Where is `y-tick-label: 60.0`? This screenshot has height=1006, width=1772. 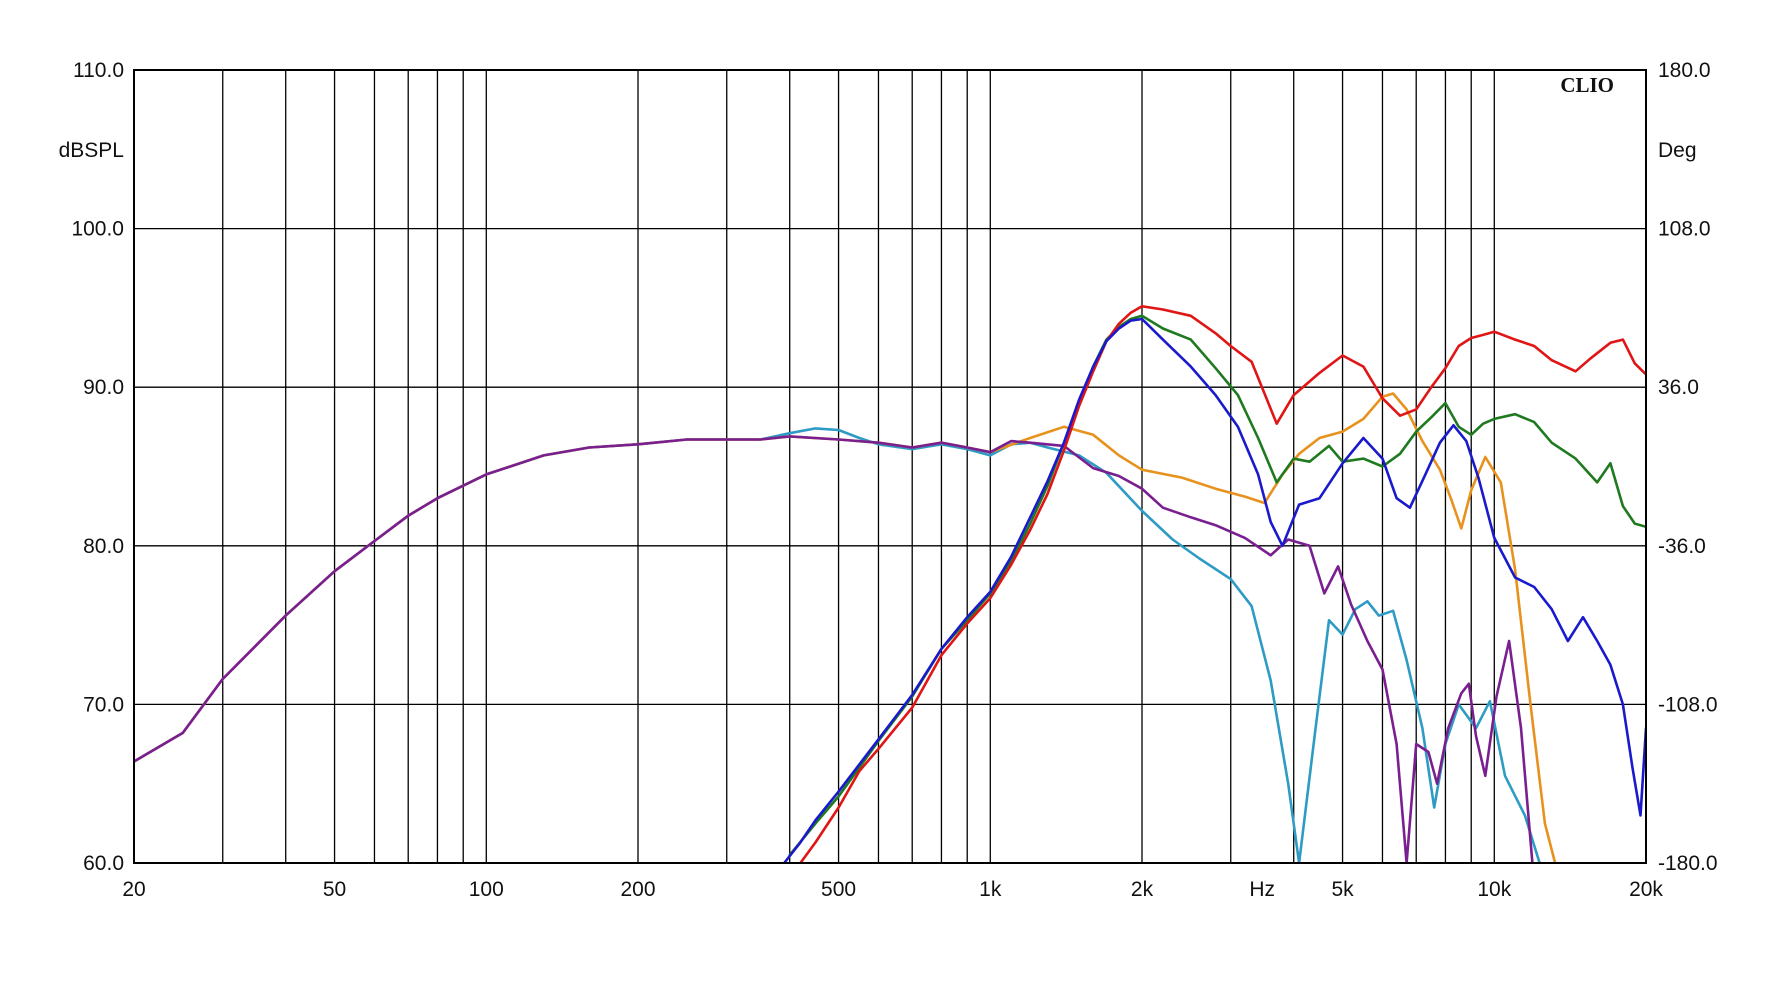 y-tick-label: 60.0 is located at coordinates (103, 863).